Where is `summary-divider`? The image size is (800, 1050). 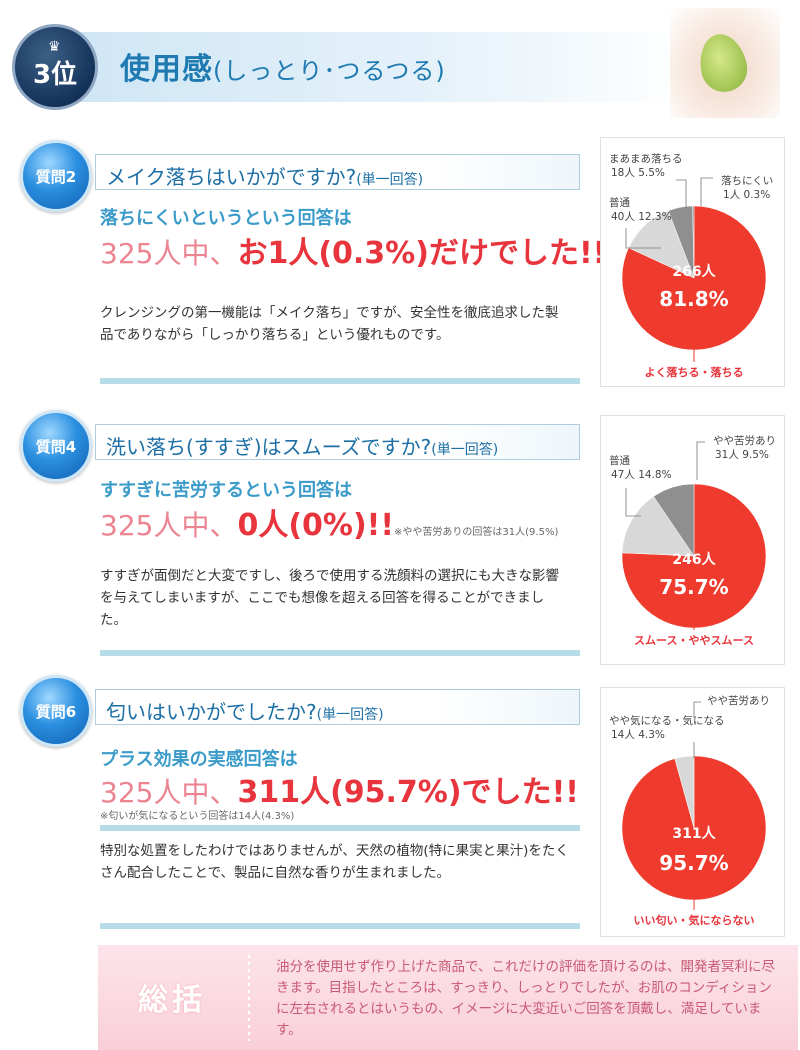 summary-divider is located at coordinates (249, 998).